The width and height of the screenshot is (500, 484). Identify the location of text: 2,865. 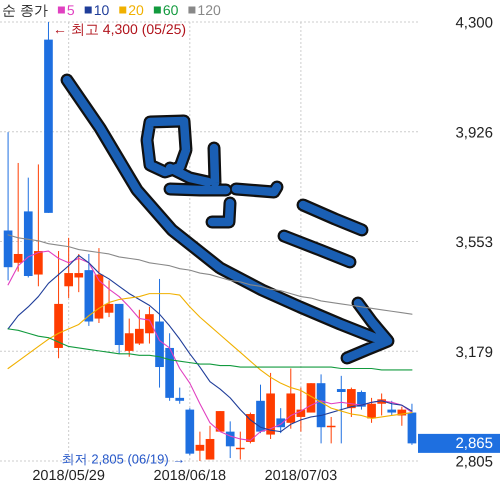
(474, 443).